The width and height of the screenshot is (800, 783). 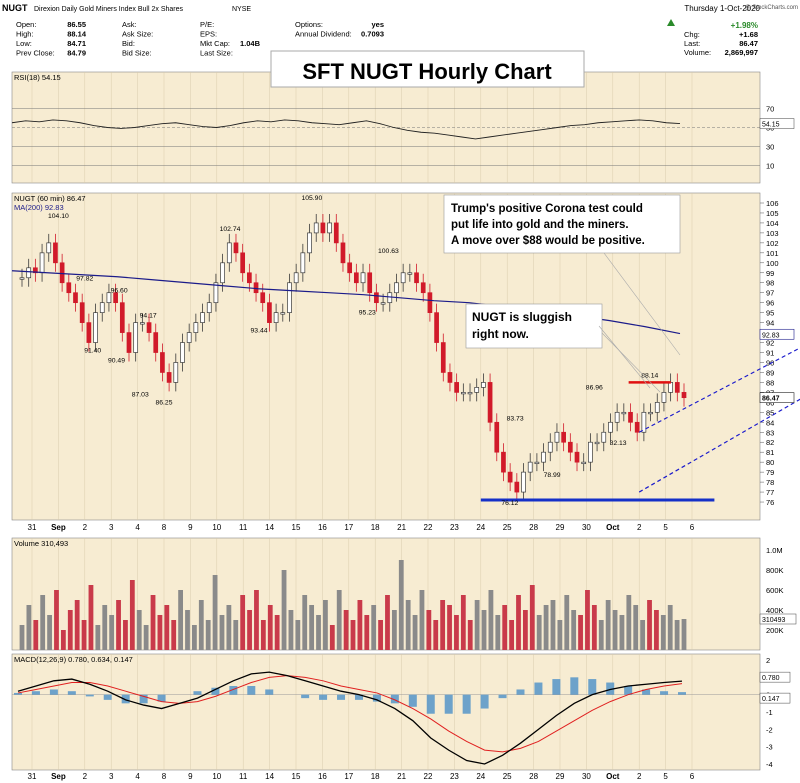 What do you see at coordinates (388, 251) in the screenshot?
I see `price-point-label: 100.63` at bounding box center [388, 251].